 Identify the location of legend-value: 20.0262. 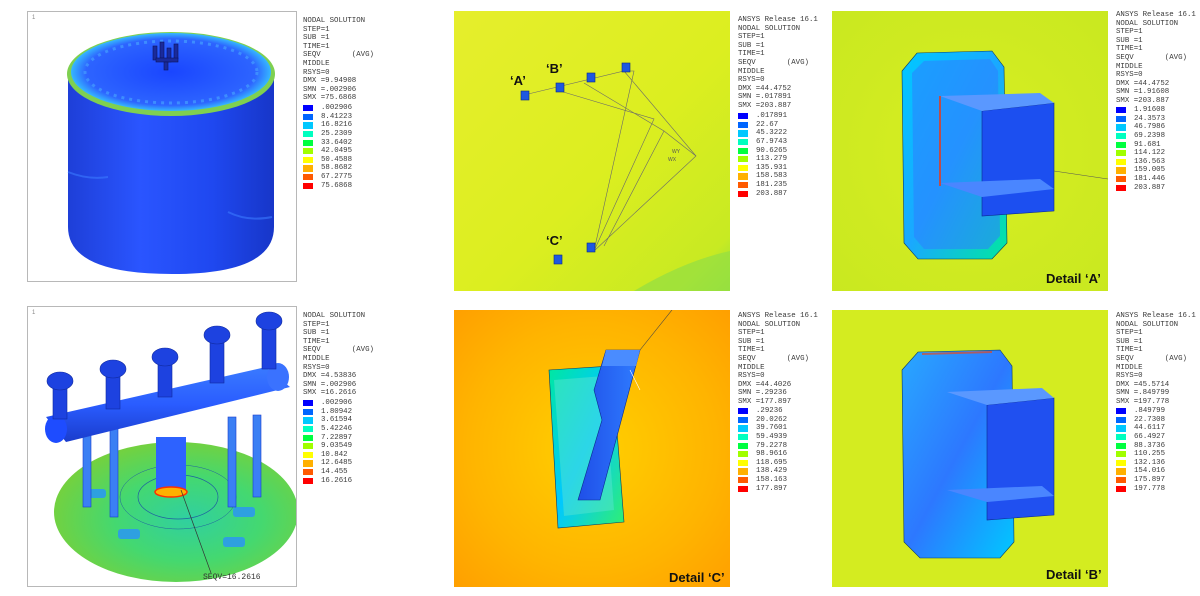
(772, 419).